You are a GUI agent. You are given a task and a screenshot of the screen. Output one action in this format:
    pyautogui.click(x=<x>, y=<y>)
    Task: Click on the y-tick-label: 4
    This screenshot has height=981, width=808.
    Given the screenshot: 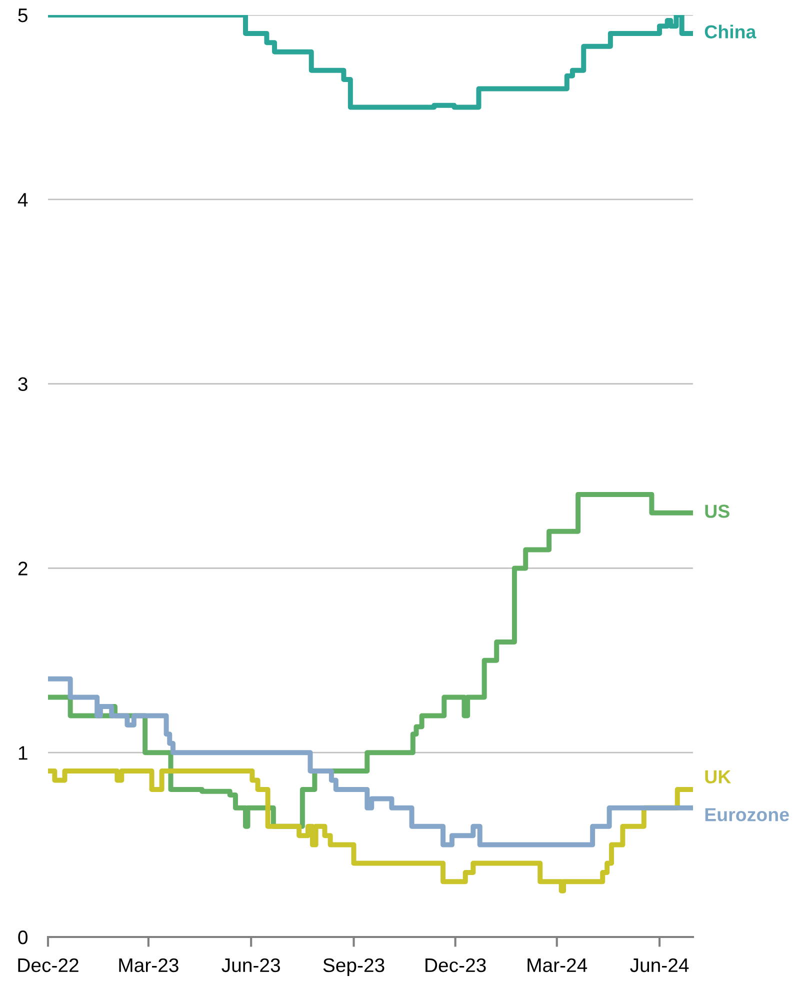 What is the action you would take?
    pyautogui.click(x=23, y=199)
    